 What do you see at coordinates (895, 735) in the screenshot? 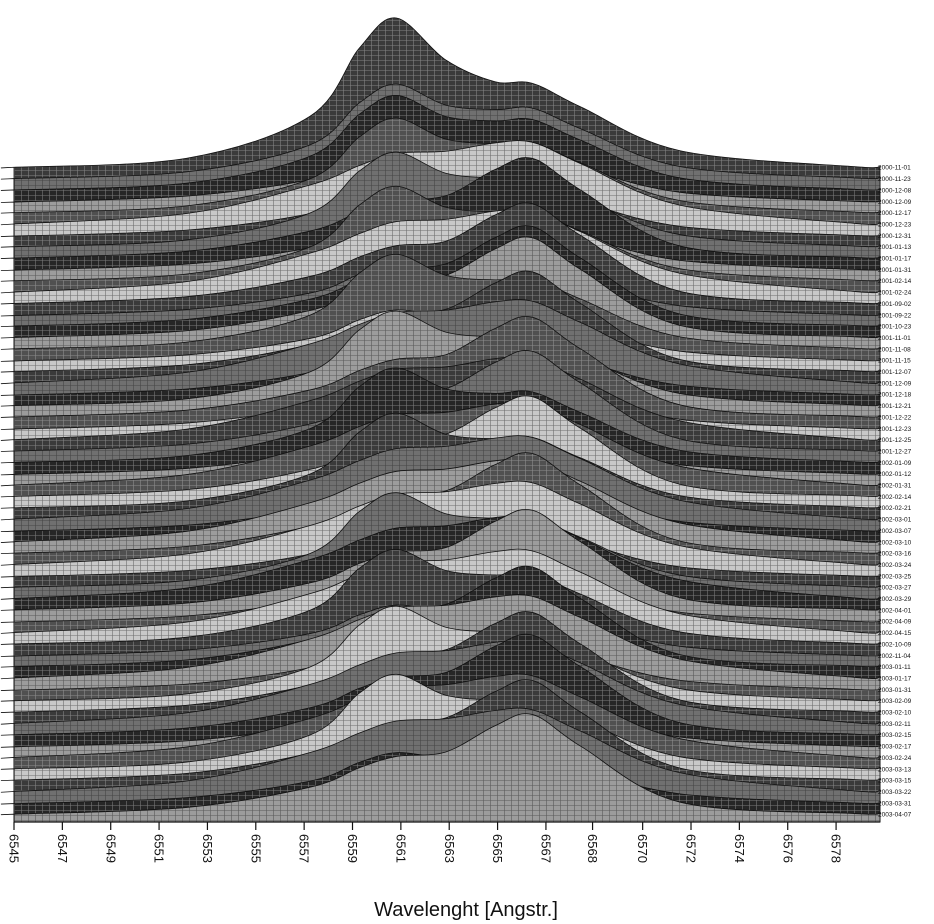
I see `date-label: 2003-02-15` at bounding box center [895, 735].